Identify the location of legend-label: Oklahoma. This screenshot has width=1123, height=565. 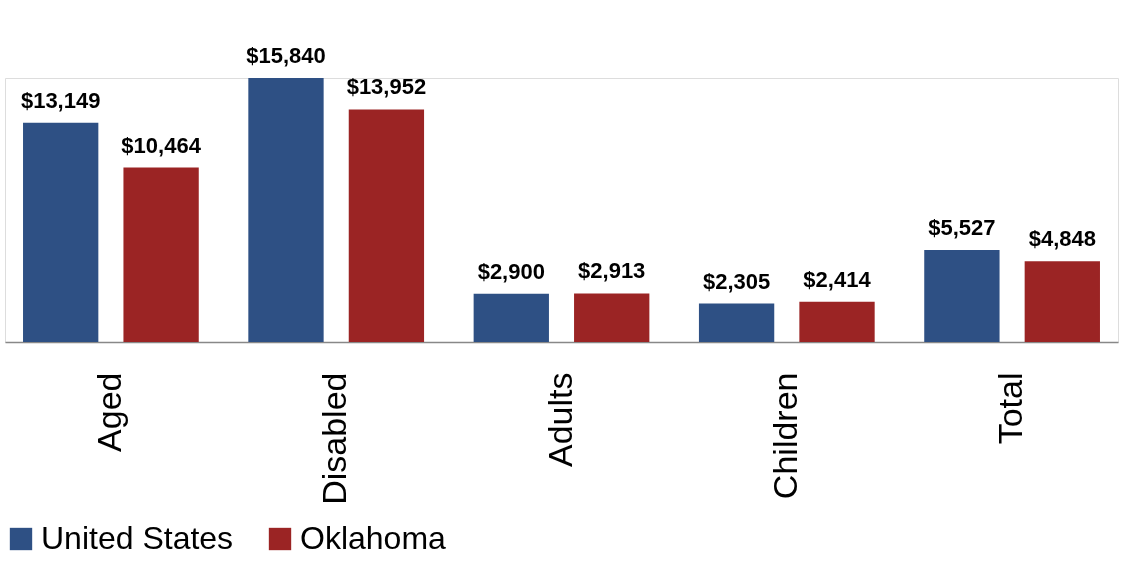
(373, 538).